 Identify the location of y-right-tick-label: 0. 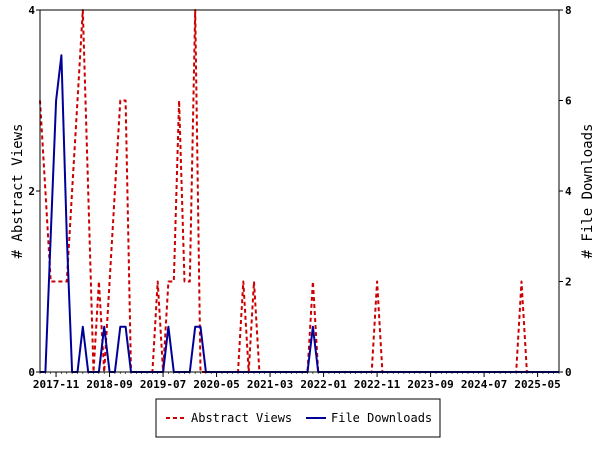
(568, 372).